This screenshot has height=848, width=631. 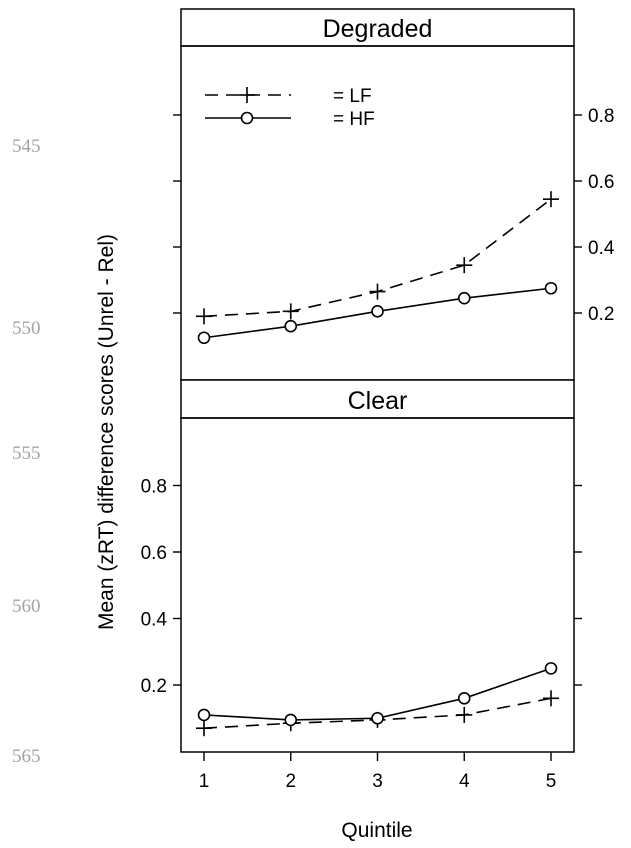 I want to click on data-point-hf-degraded-q5, so click(x=551, y=288).